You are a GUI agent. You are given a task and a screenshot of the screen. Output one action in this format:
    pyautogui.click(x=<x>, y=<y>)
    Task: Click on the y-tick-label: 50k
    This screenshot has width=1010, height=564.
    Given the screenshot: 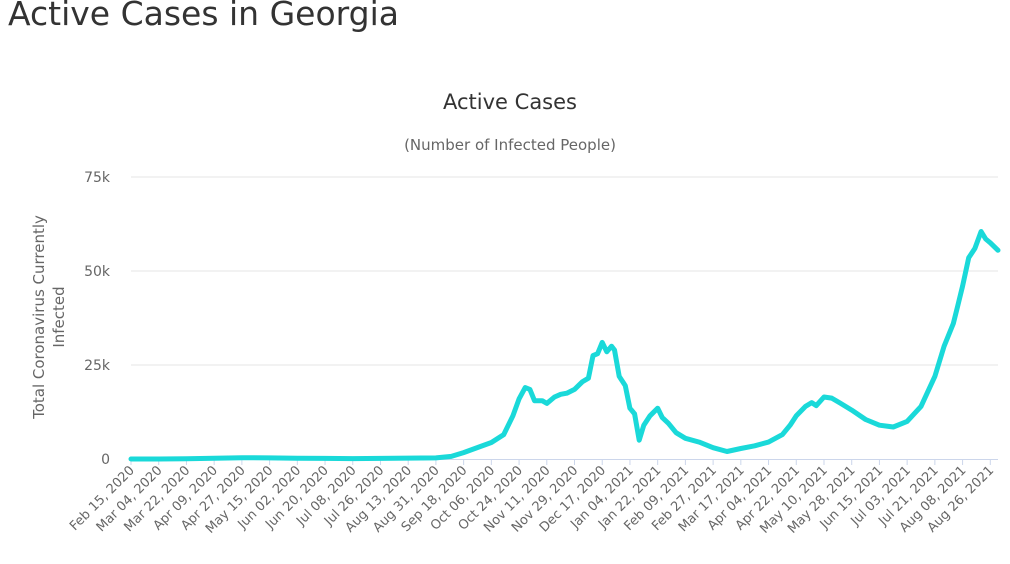 What is the action you would take?
    pyautogui.click(x=97, y=272)
    